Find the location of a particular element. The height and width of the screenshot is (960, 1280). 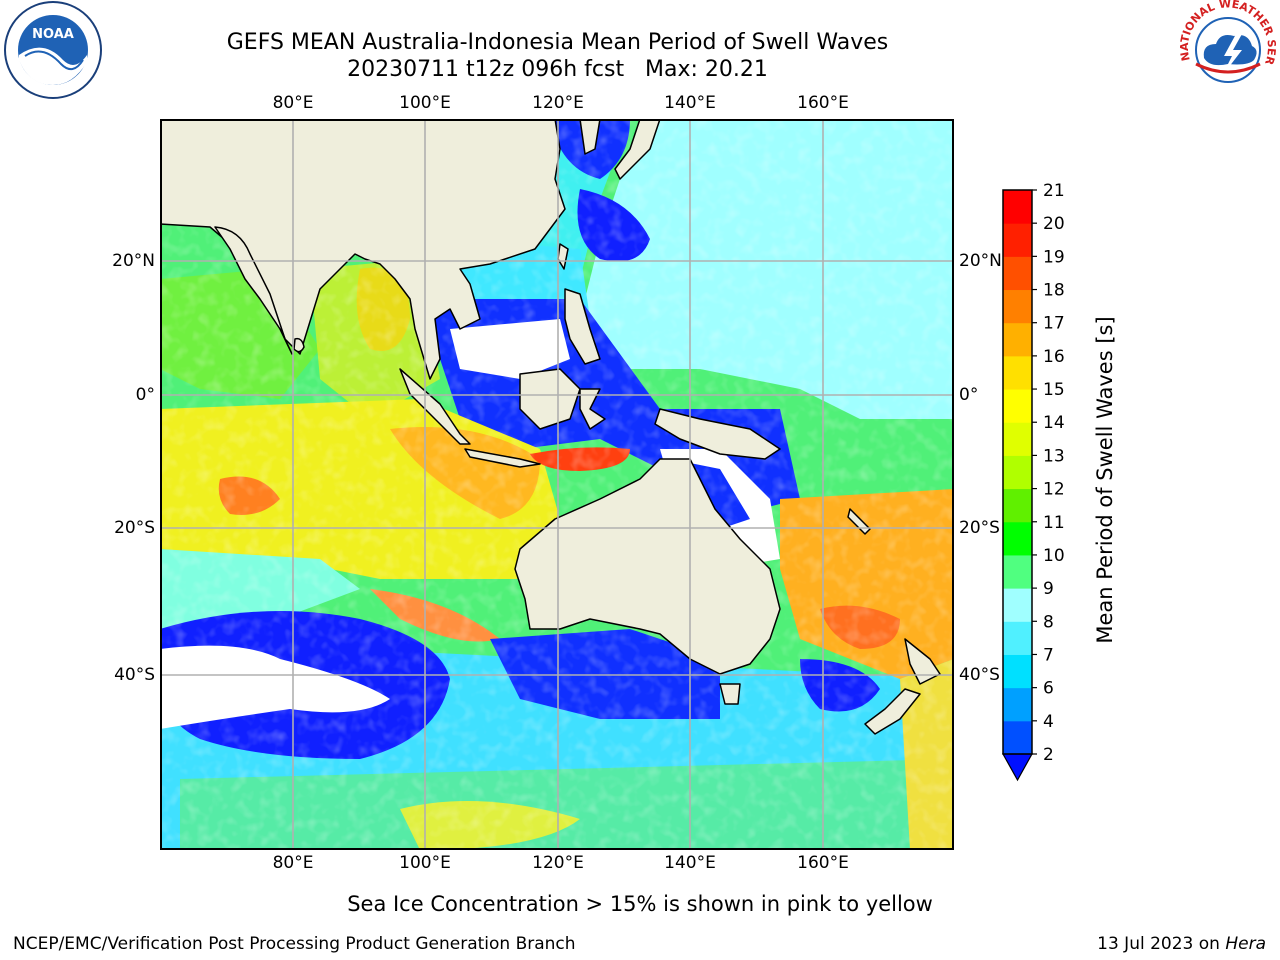

philippines is located at coordinates (582, 326).